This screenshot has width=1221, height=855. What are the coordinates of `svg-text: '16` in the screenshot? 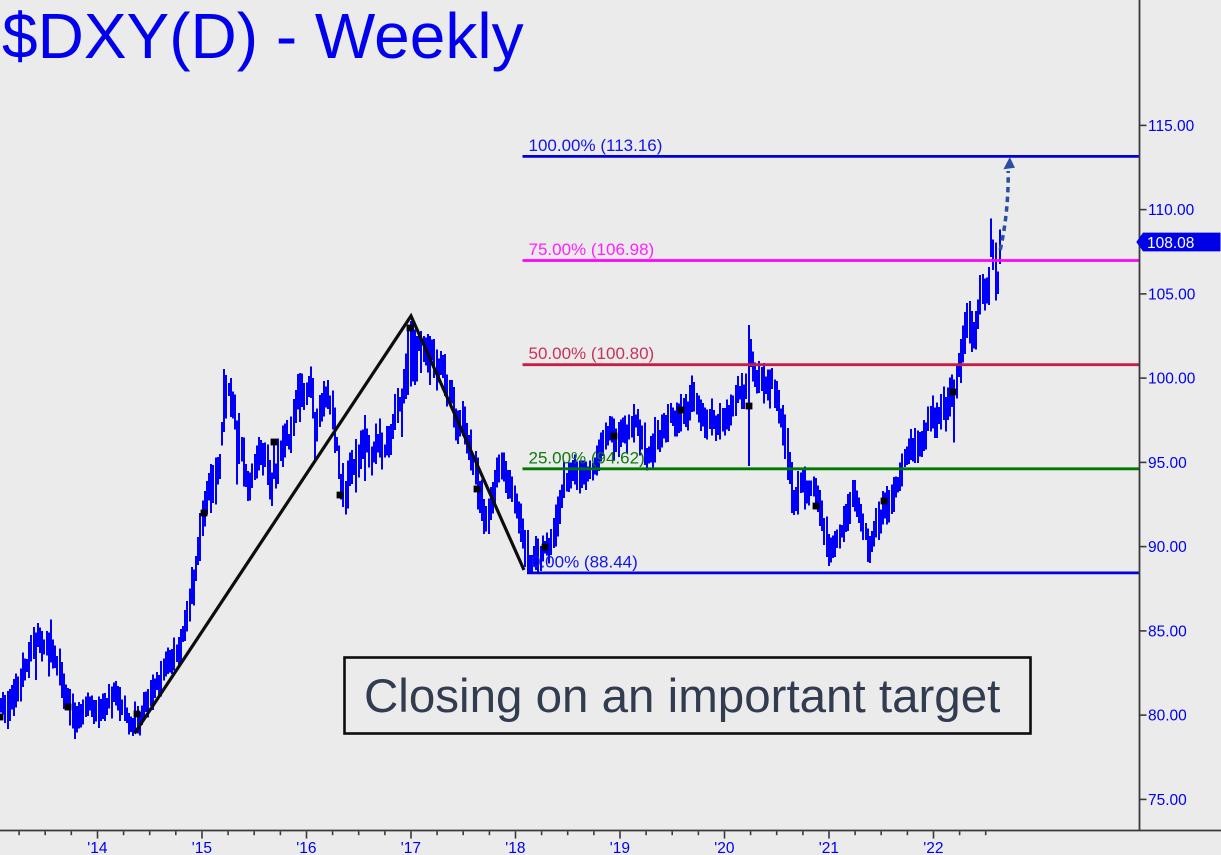 It's located at (306, 847).